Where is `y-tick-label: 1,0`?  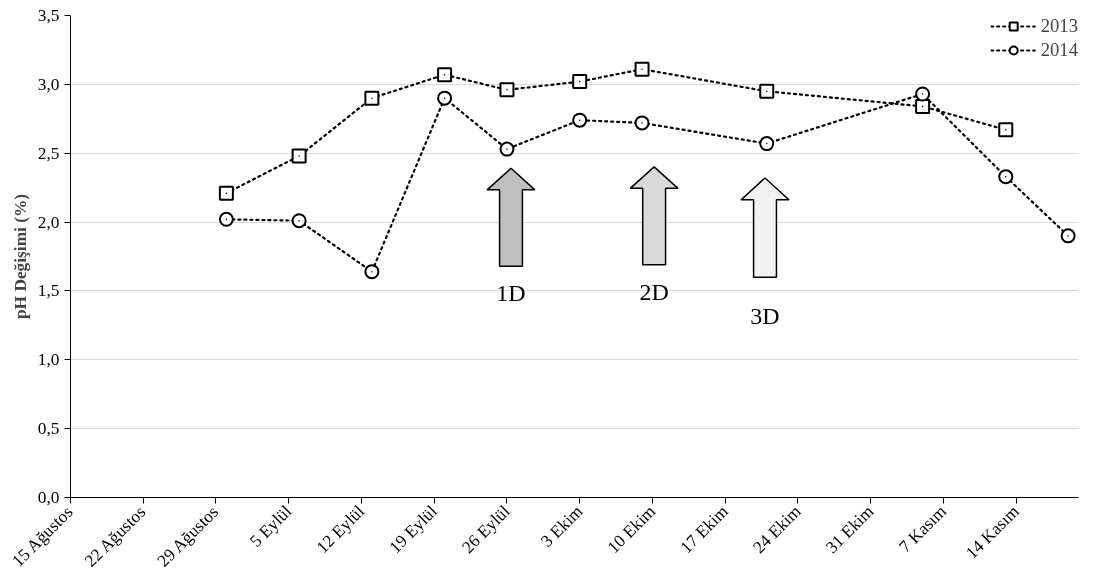 y-tick-label: 1,0 is located at coordinates (48, 360).